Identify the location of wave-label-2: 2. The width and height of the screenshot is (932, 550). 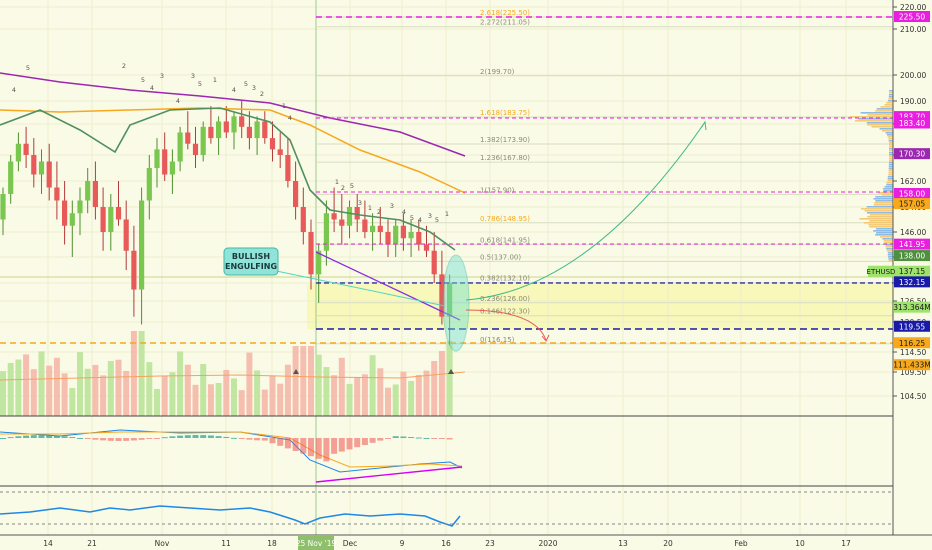
(124, 66).